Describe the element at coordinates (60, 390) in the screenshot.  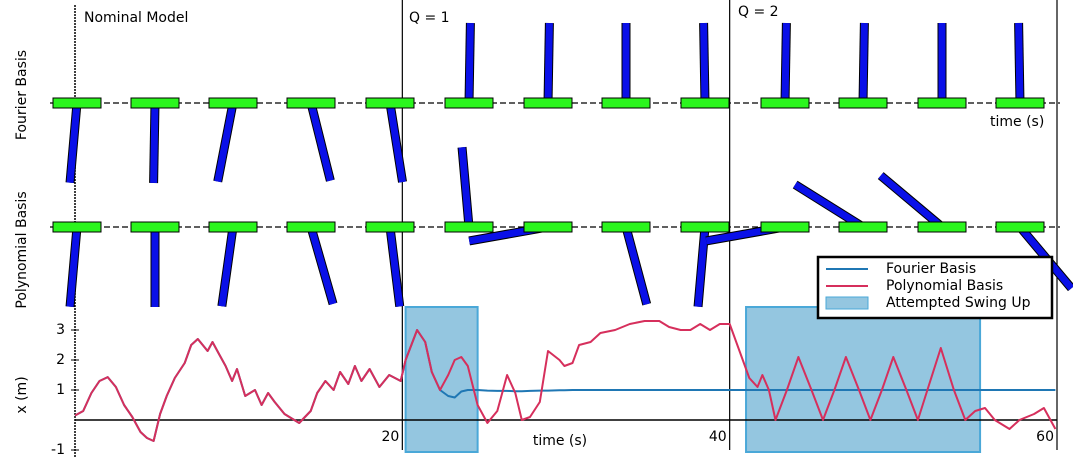
I see `y-tick-label: 1` at that location.